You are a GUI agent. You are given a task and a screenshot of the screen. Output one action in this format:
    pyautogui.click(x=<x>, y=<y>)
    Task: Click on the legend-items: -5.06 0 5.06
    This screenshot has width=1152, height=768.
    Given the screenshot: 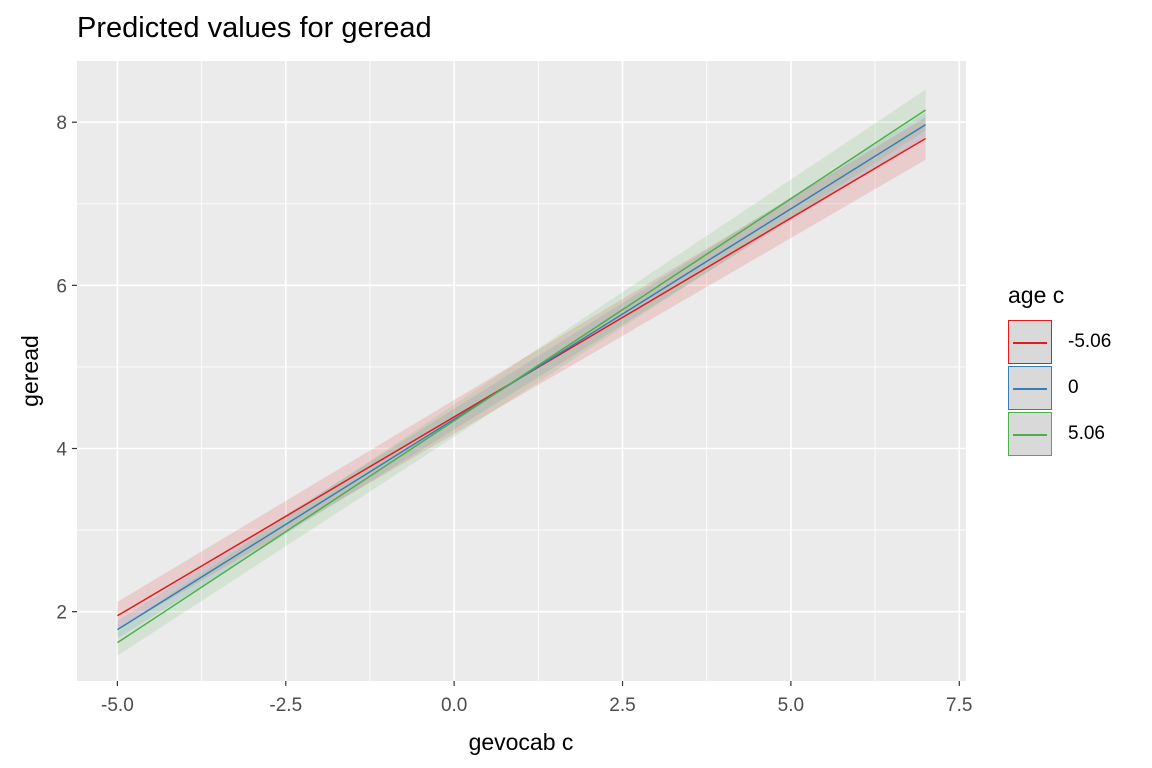 What is the action you would take?
    pyautogui.click(x=1059, y=388)
    